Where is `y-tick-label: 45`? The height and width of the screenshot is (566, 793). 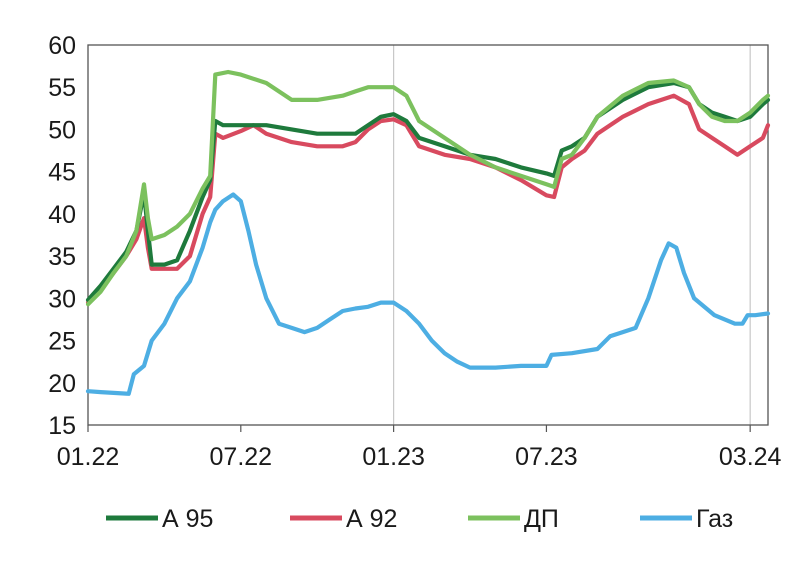
y-tick-label: 45 is located at coordinates (62, 173).